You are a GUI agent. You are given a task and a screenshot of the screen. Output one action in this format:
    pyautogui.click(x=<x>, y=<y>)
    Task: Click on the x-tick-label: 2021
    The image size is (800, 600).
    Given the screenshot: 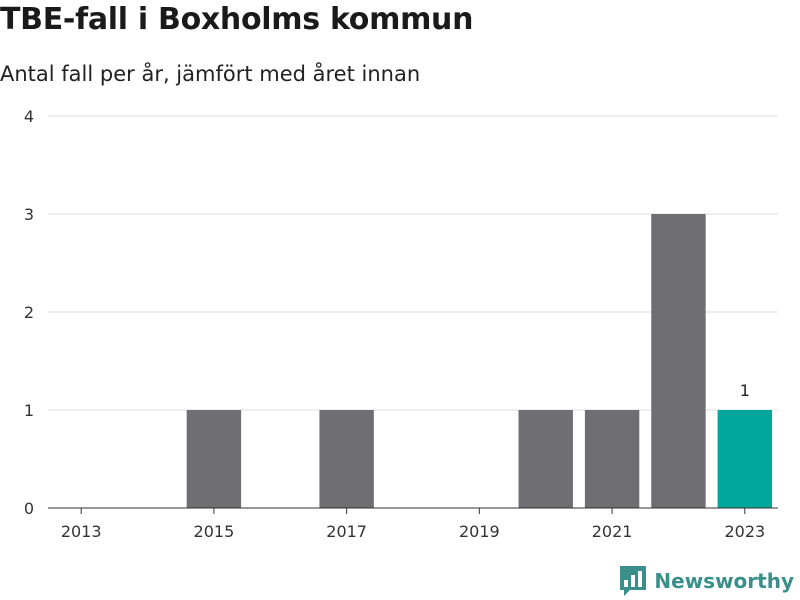 What is the action you would take?
    pyautogui.click(x=612, y=531)
    